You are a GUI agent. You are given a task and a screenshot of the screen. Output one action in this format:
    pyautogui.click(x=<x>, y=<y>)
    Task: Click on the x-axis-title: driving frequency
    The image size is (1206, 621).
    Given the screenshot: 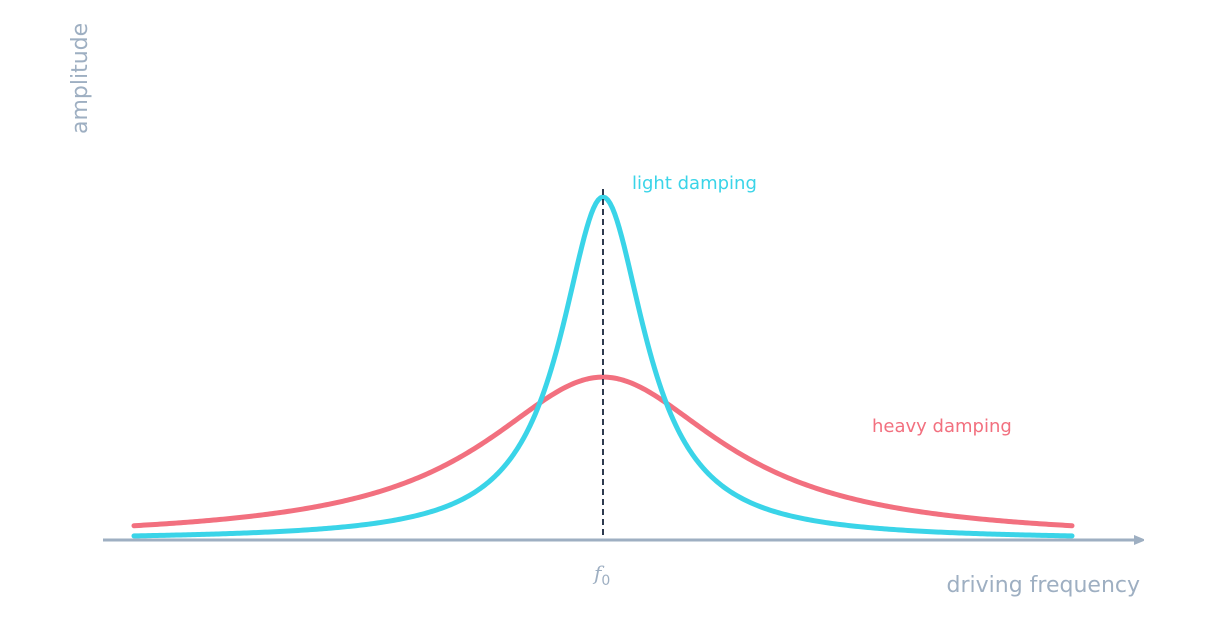 What is the action you would take?
    pyautogui.click(x=1044, y=585)
    